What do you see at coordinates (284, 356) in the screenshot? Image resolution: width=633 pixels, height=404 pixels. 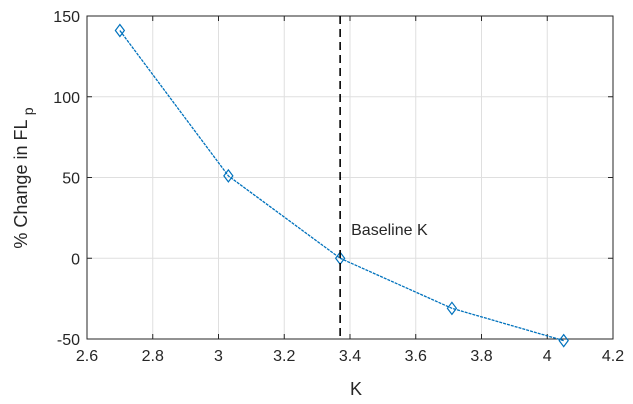 I see `x-tick-label-3: 3.2` at bounding box center [284, 356].